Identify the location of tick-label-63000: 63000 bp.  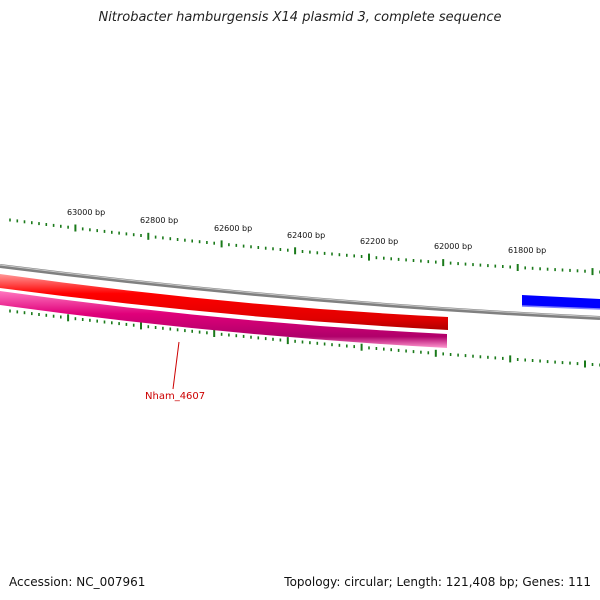
(86, 212).